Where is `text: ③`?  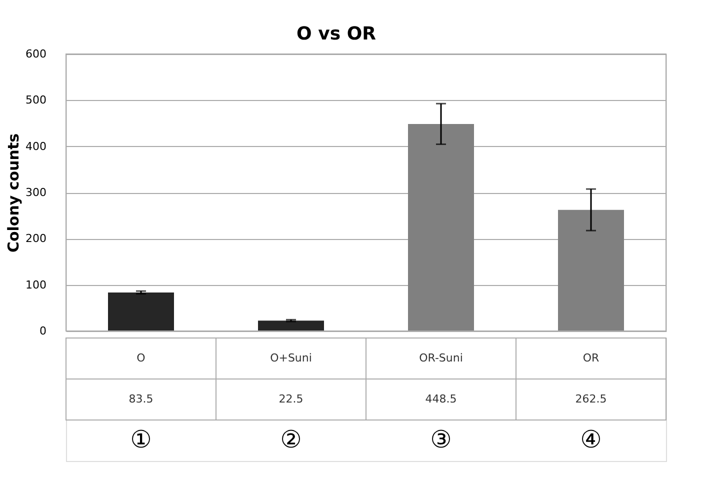 text: ③ is located at coordinates (441, 440).